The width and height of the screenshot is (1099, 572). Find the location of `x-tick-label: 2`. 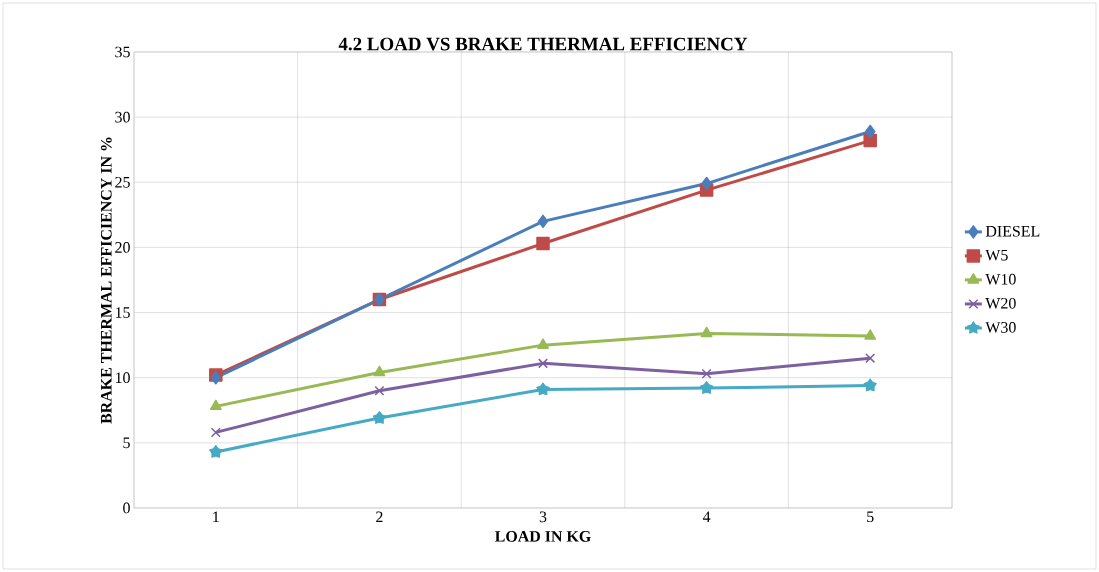

x-tick-label: 2 is located at coordinates (379, 517).